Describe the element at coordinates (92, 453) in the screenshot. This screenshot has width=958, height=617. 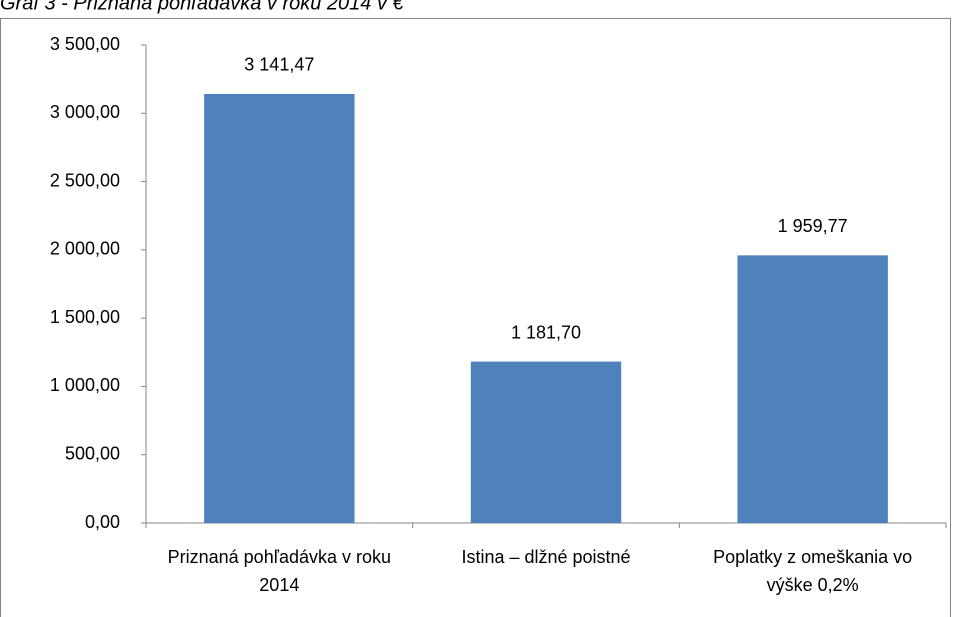
I see `y-tick-label: 500,00` at that location.